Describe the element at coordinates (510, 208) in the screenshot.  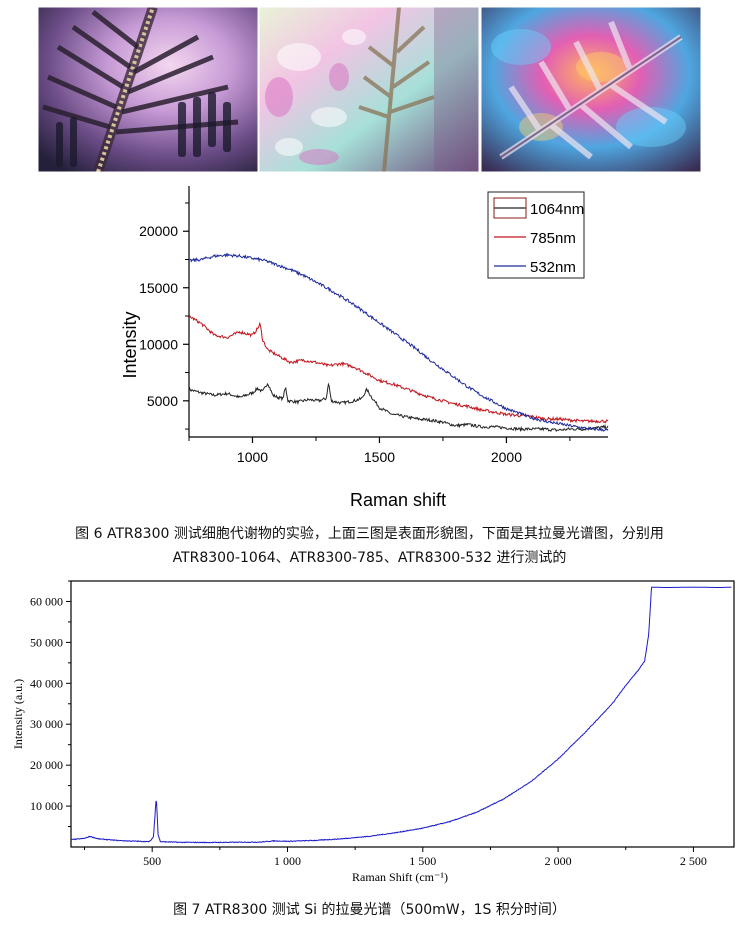
I see `legend-box-1064nm` at that location.